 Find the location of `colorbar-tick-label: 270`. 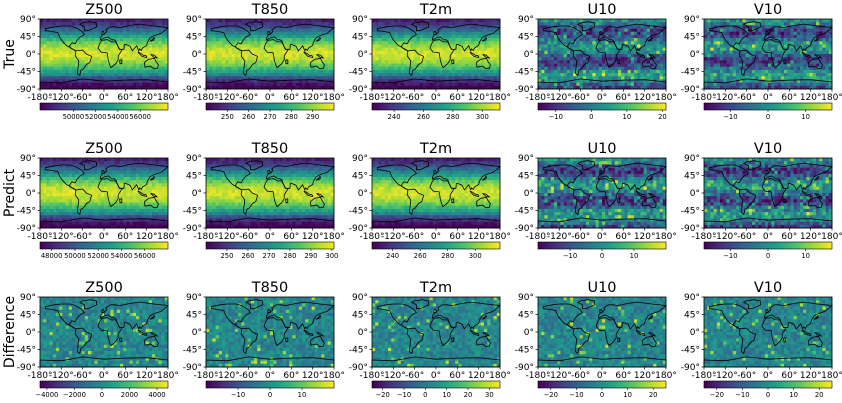

colorbar-tick-label: 270 is located at coordinates (270, 117).